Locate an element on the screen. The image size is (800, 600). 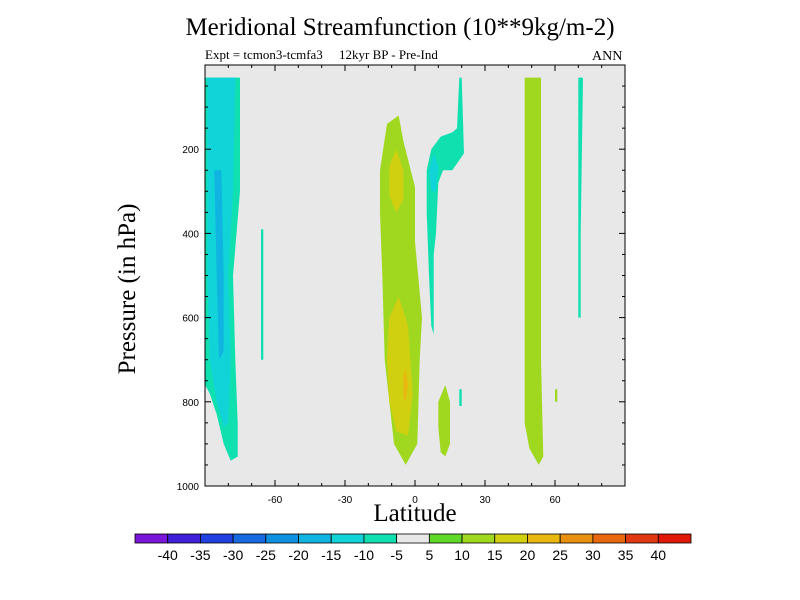
y-tick-label: 400 is located at coordinates (190, 234).